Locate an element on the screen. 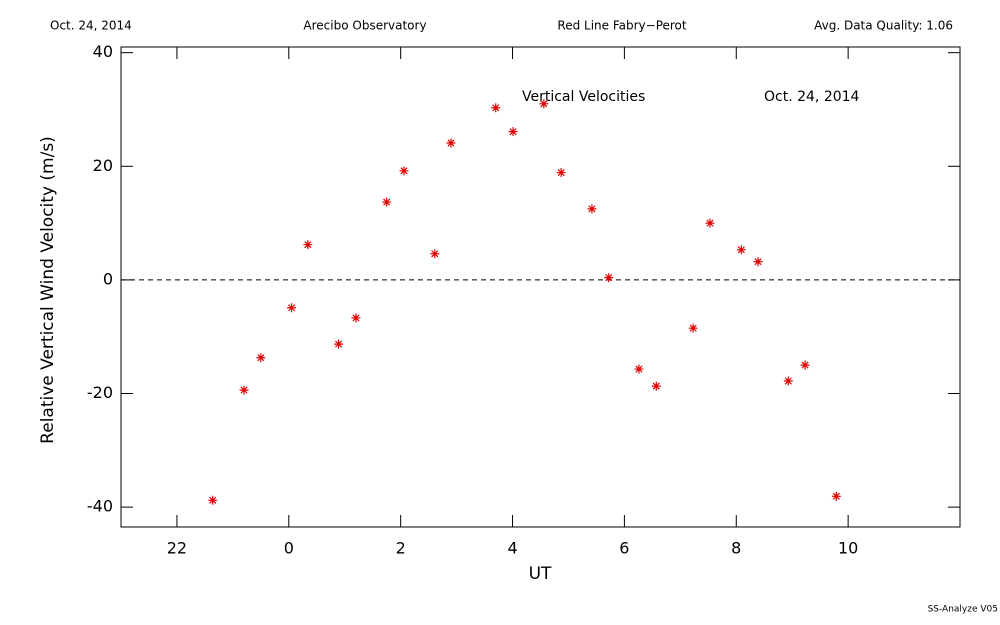 This screenshot has width=1000, height=625. x-tick-label: 22 is located at coordinates (177, 548).